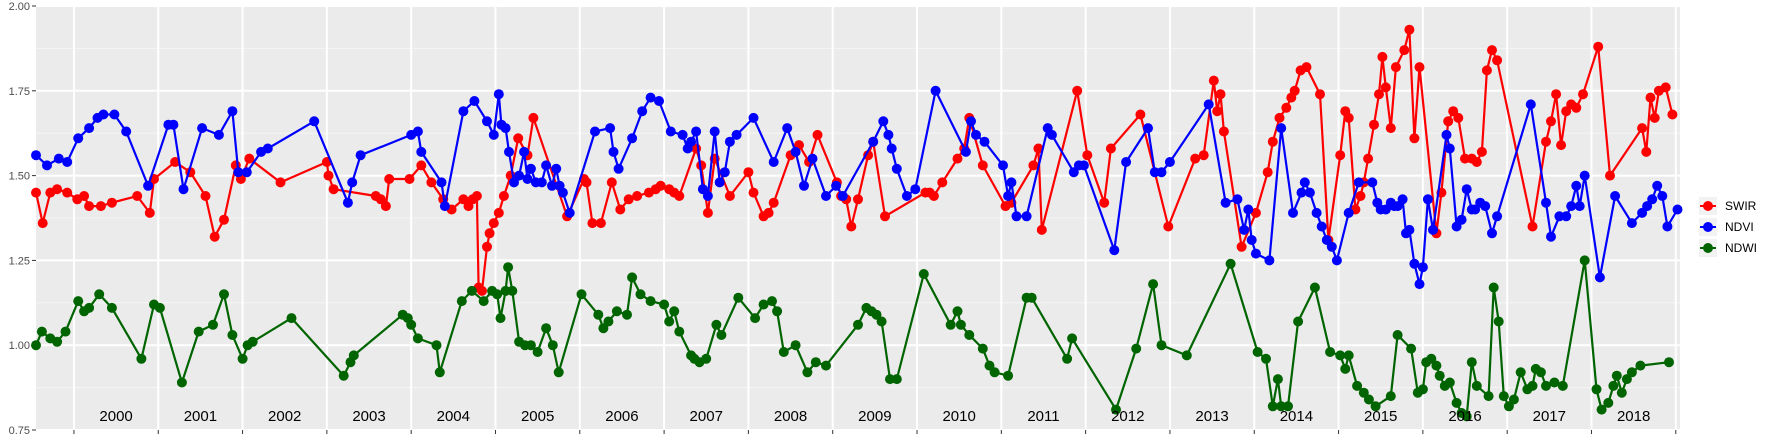 Image resolution: width=1773 pixels, height=442 pixels. Describe the element at coordinates (1728, 248) in the screenshot. I see `legend-item-ndwi: NDWI` at that location.